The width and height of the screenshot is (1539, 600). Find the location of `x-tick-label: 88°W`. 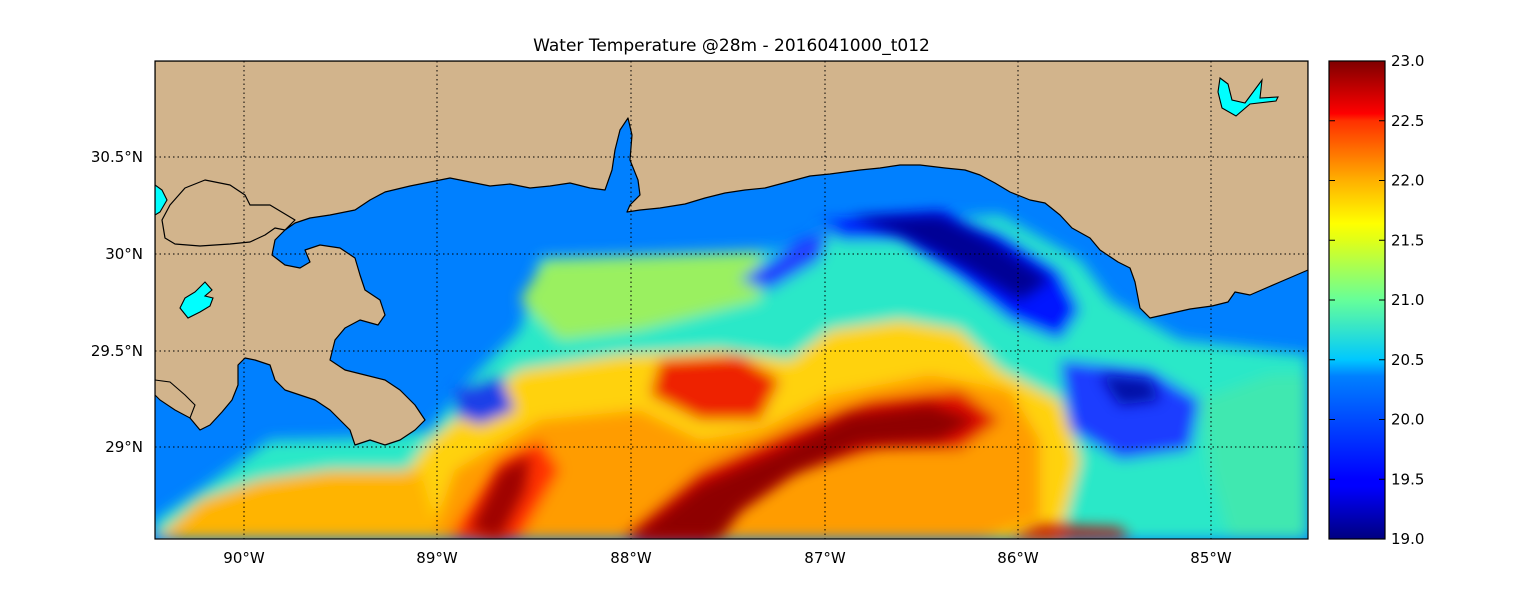

x-tick-label: 88°W is located at coordinates (631, 558).